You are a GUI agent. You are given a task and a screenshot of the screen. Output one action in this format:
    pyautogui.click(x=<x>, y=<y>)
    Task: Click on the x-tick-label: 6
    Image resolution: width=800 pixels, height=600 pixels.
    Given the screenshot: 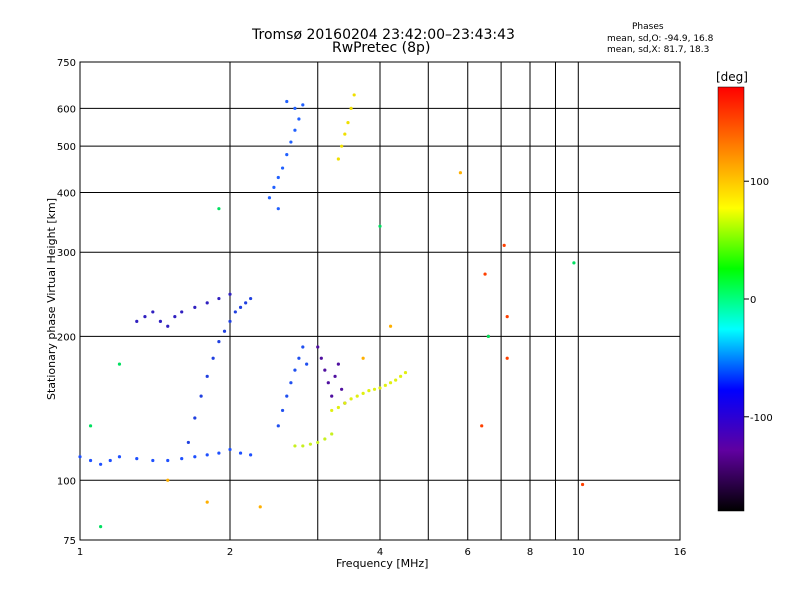 What is the action you would take?
    pyautogui.click(x=468, y=552)
    